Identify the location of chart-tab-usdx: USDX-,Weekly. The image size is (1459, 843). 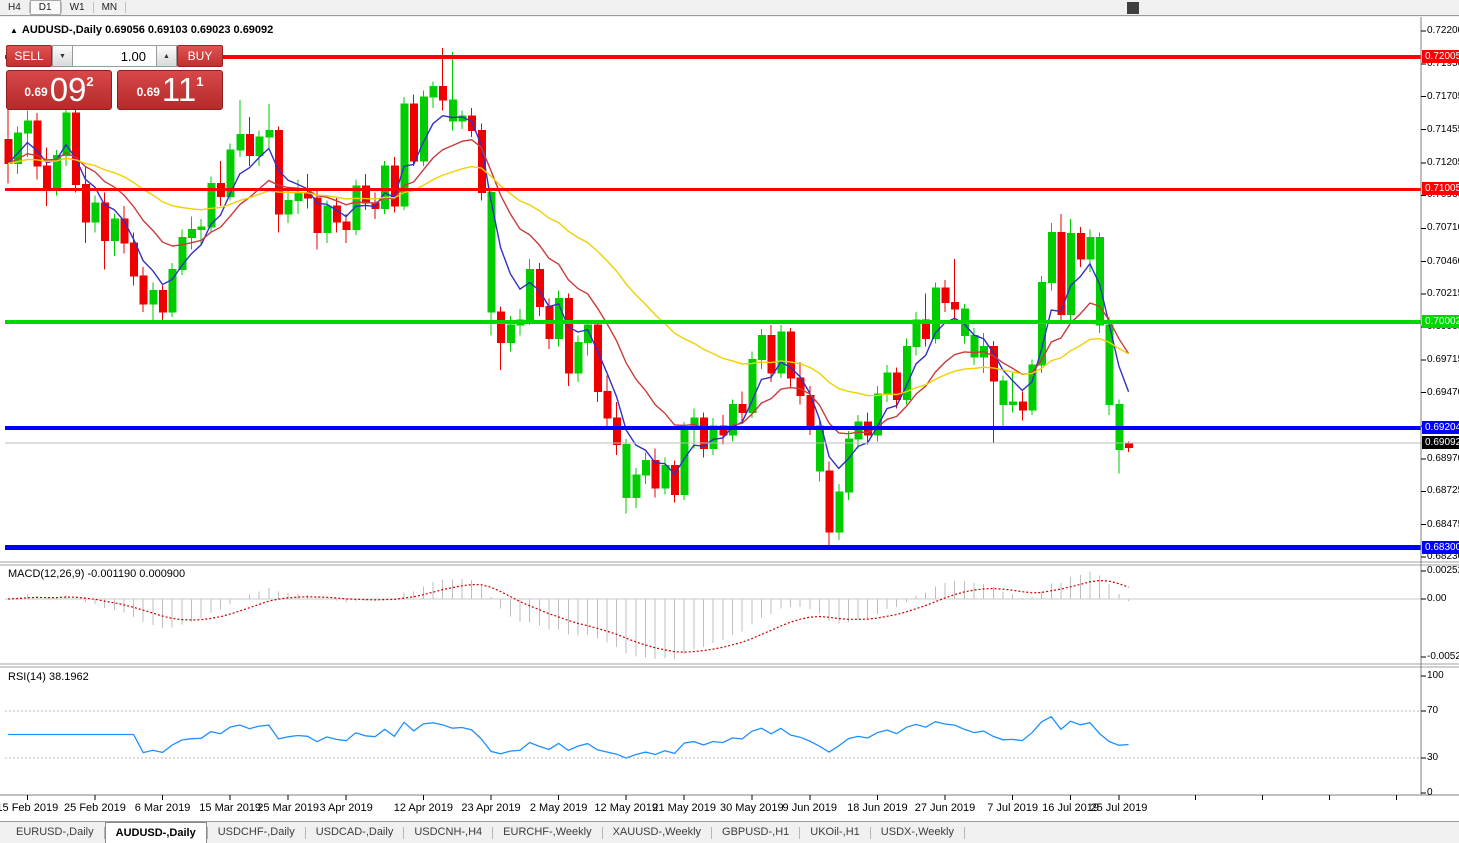
(917, 832).